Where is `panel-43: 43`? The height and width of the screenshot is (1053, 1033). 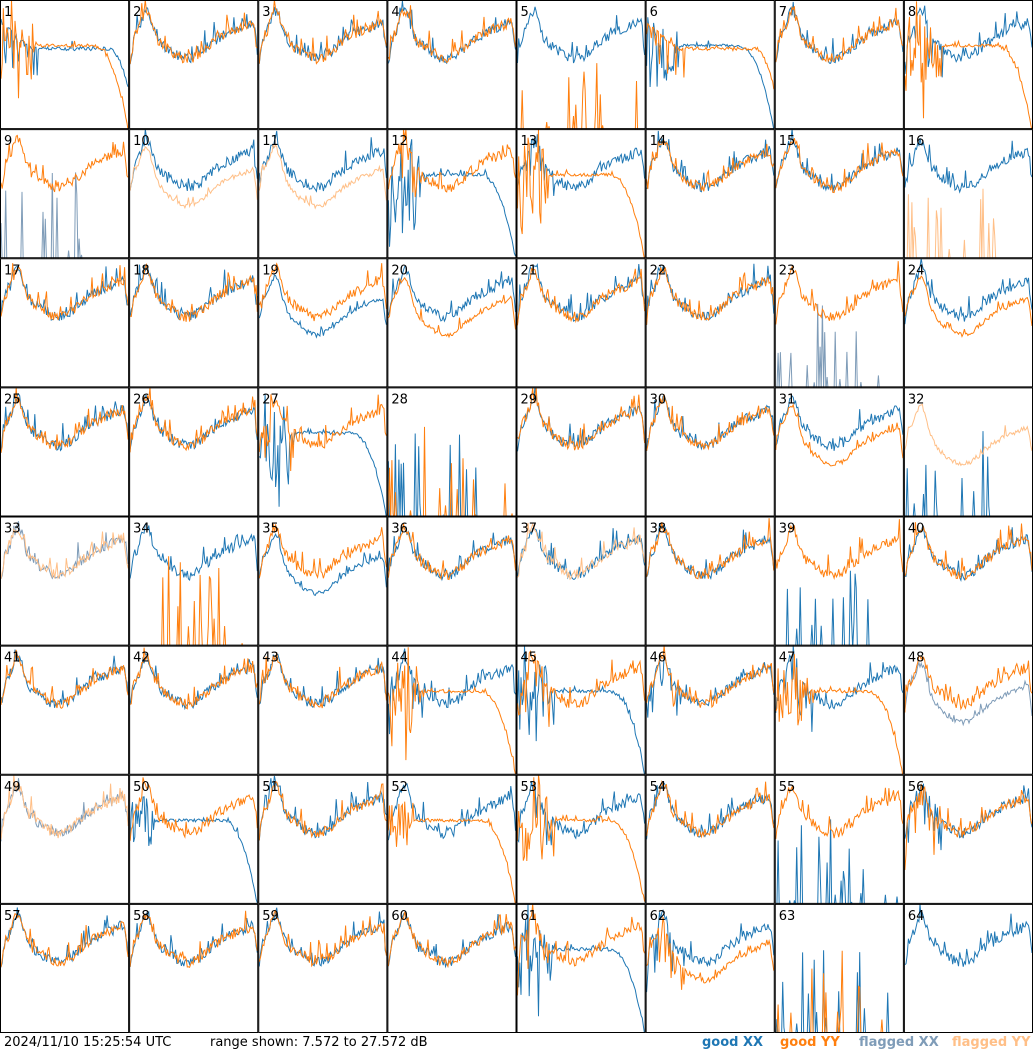 panel-43: 43 is located at coordinates (323, 710).